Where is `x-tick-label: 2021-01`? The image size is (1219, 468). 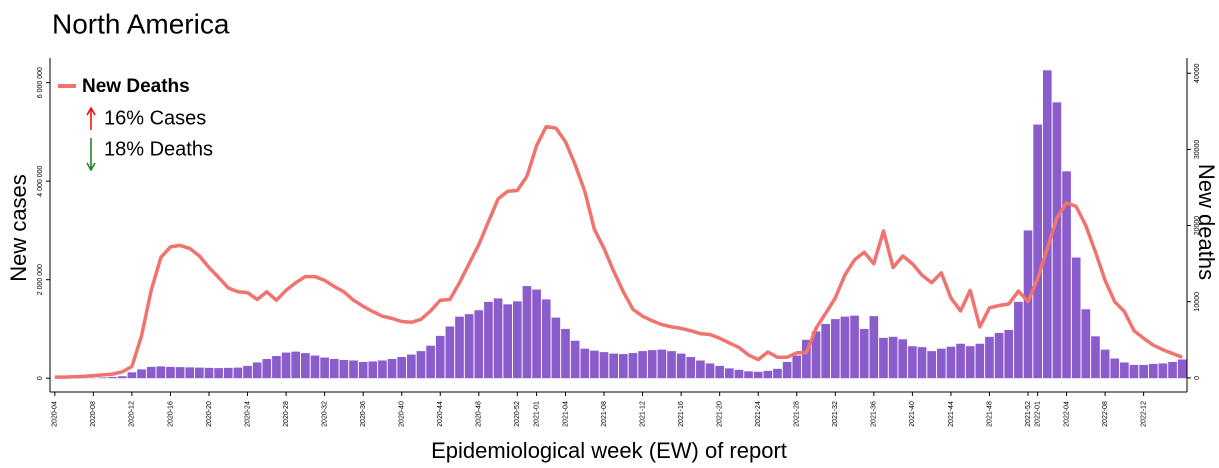 x-tick-label: 2021-01 is located at coordinates (536, 414).